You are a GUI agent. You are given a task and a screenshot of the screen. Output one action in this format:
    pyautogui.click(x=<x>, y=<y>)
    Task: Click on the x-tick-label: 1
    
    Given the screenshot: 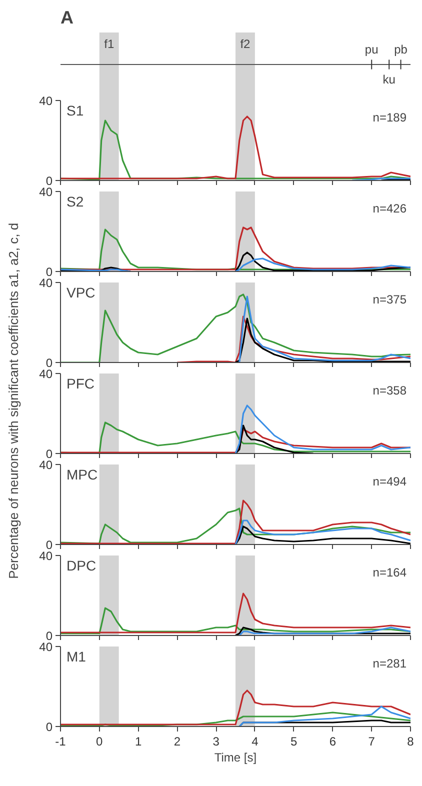 What is the action you would take?
    pyautogui.click(x=138, y=741)
    